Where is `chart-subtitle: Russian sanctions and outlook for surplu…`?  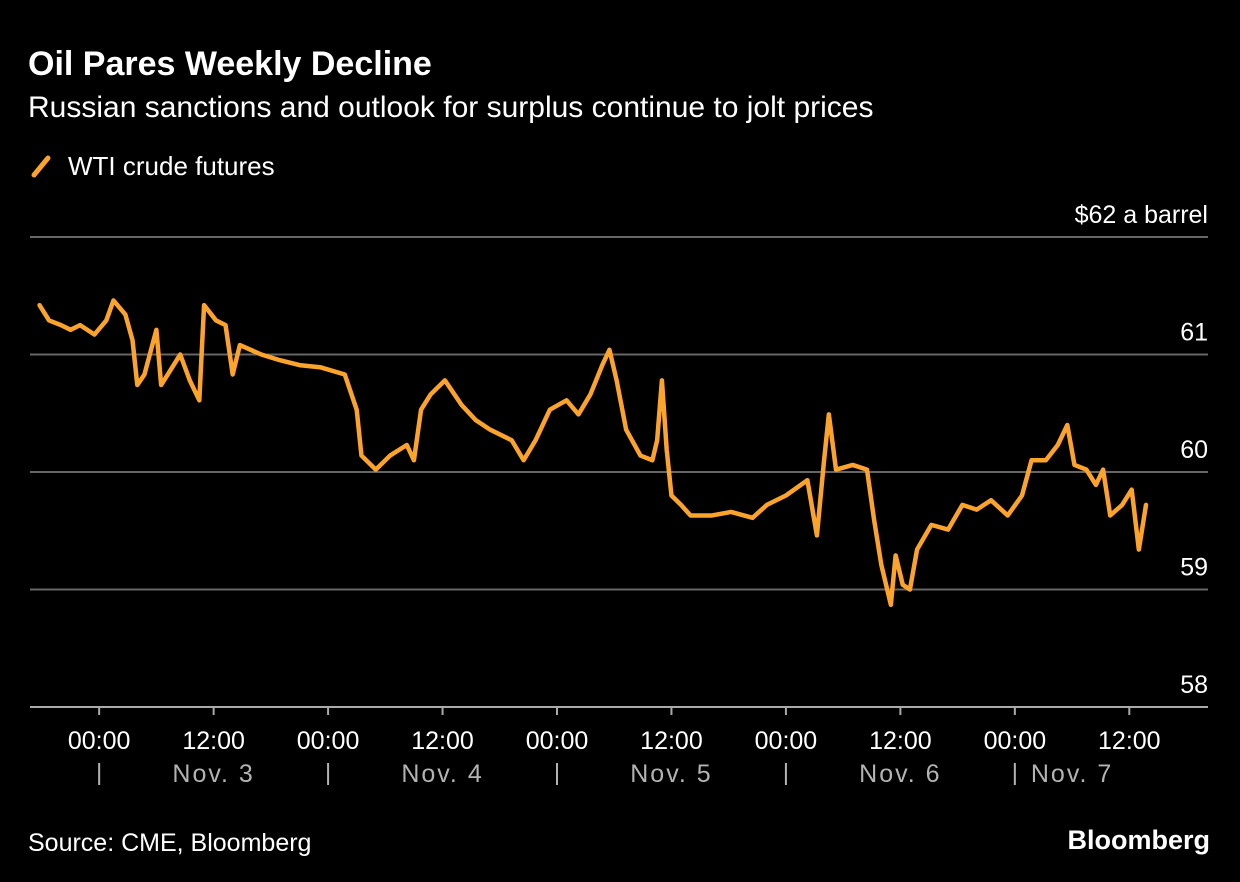 chart-subtitle: Russian sanctions and outlook for surplu… is located at coordinates (450, 107).